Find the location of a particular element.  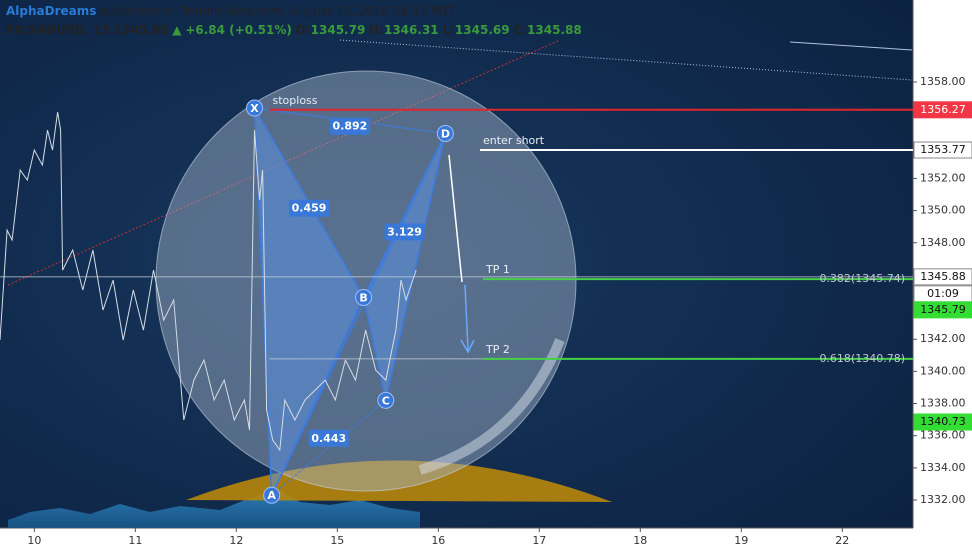

l-value: 1345.69 is located at coordinates (482, 30).